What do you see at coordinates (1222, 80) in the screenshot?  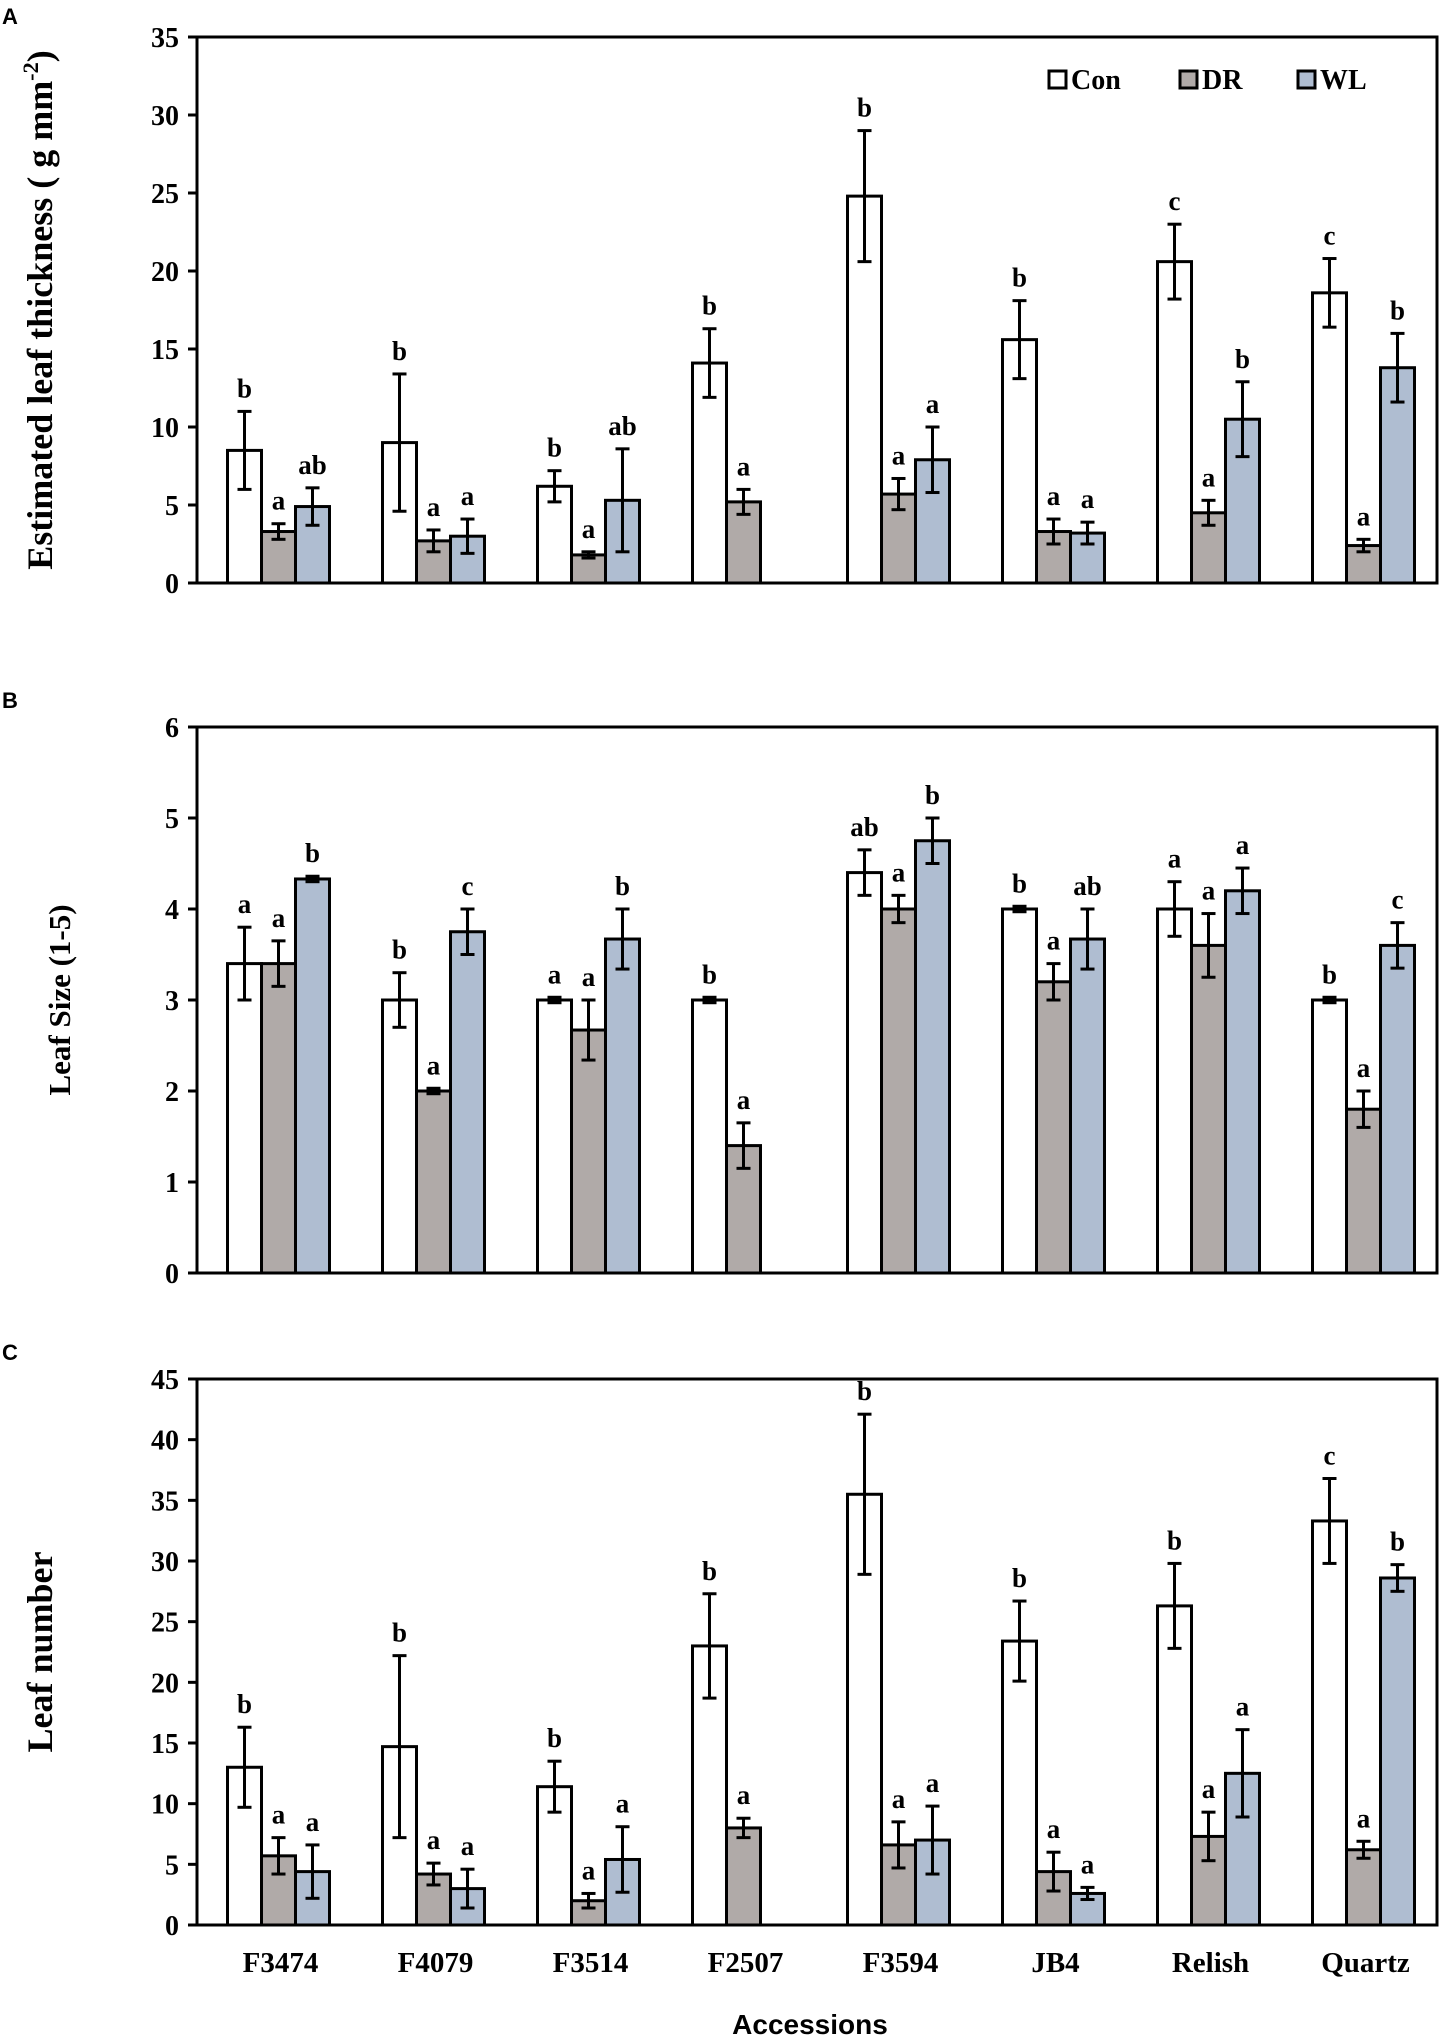 I see `legend-label-dr: DR` at bounding box center [1222, 80].